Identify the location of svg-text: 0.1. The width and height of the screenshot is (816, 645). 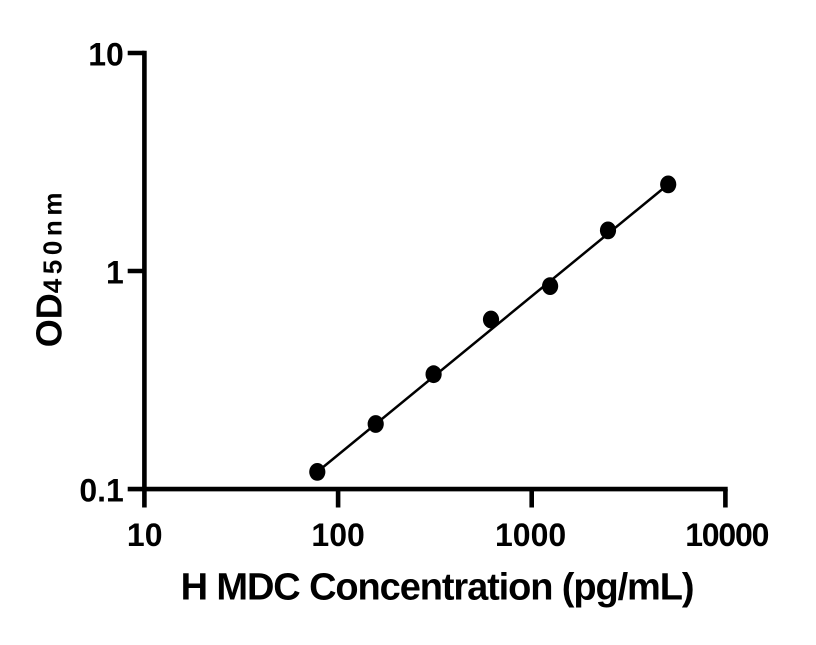
(101, 491).